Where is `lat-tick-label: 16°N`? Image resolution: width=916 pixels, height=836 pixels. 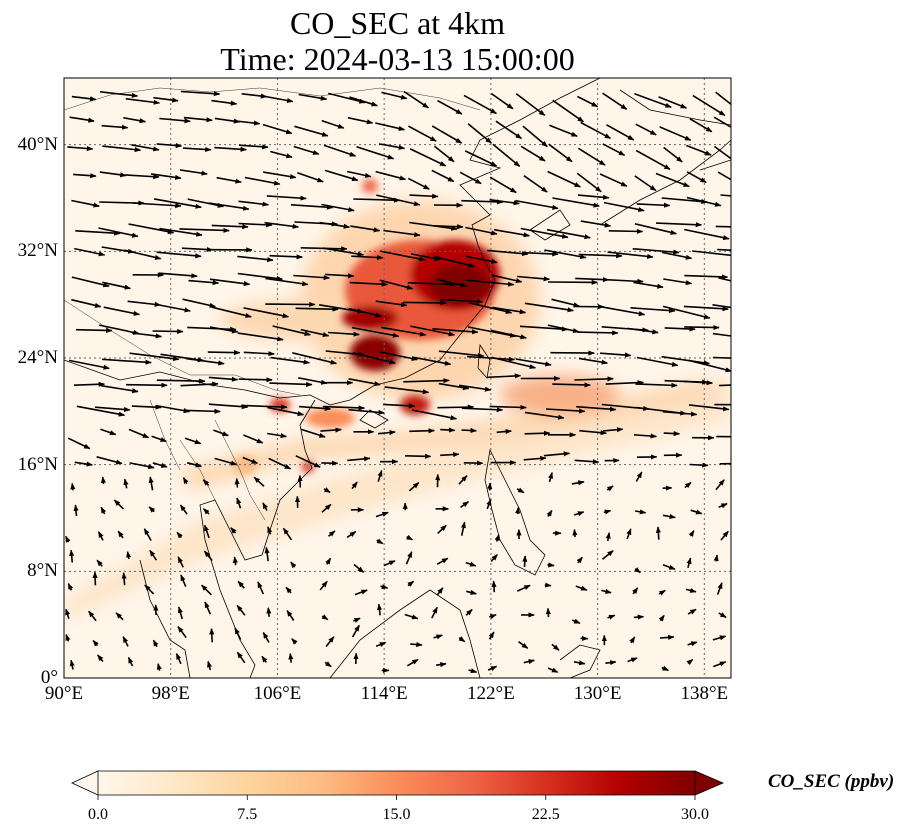 lat-tick-label: 16°N is located at coordinates (37, 464).